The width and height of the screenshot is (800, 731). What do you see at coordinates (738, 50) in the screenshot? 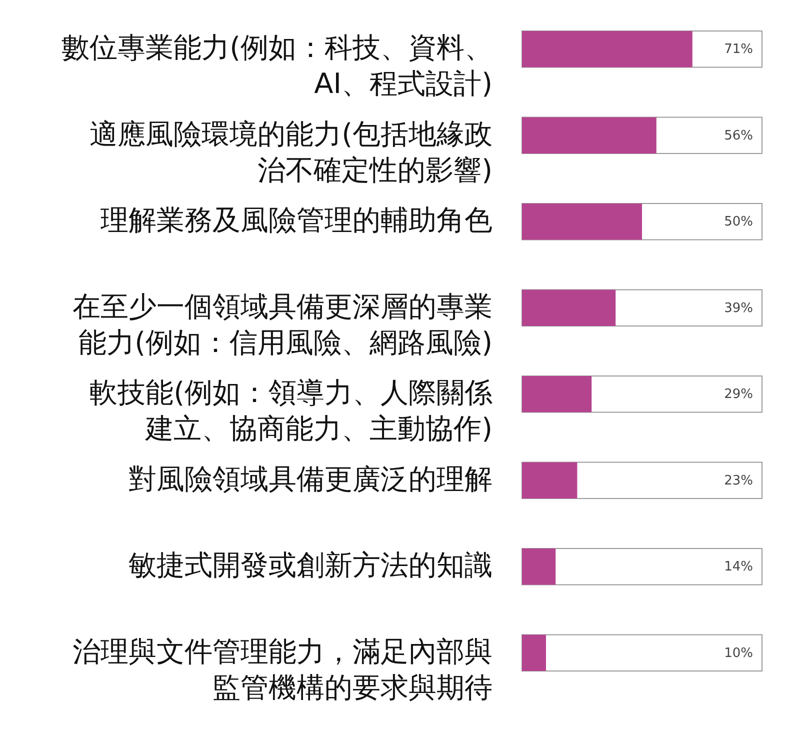
I see `data-label: 71%` at bounding box center [738, 50].